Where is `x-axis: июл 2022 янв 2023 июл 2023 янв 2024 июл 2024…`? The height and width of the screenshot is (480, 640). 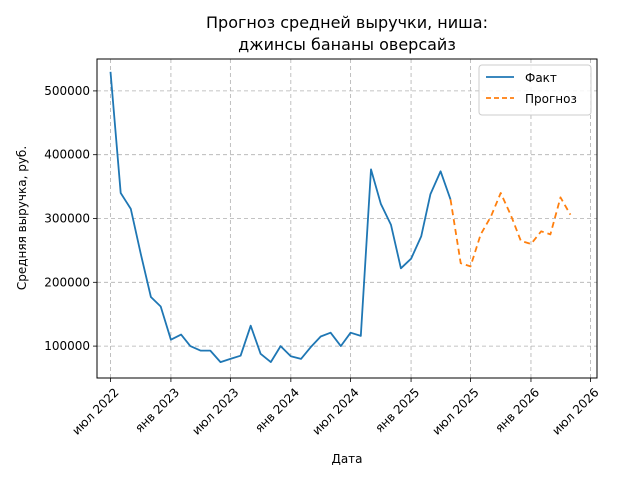
x-axis: июл 2022 янв 2023 июл 2023 янв 2024 июл 2024… is located at coordinates (335, 408).